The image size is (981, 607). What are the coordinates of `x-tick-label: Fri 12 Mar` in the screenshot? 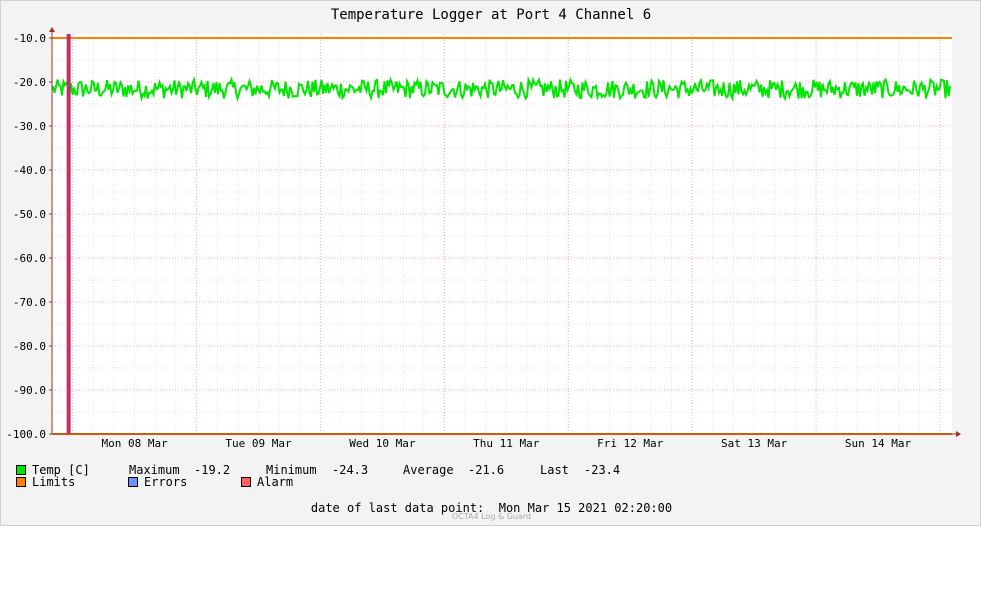 It's located at (630, 443).